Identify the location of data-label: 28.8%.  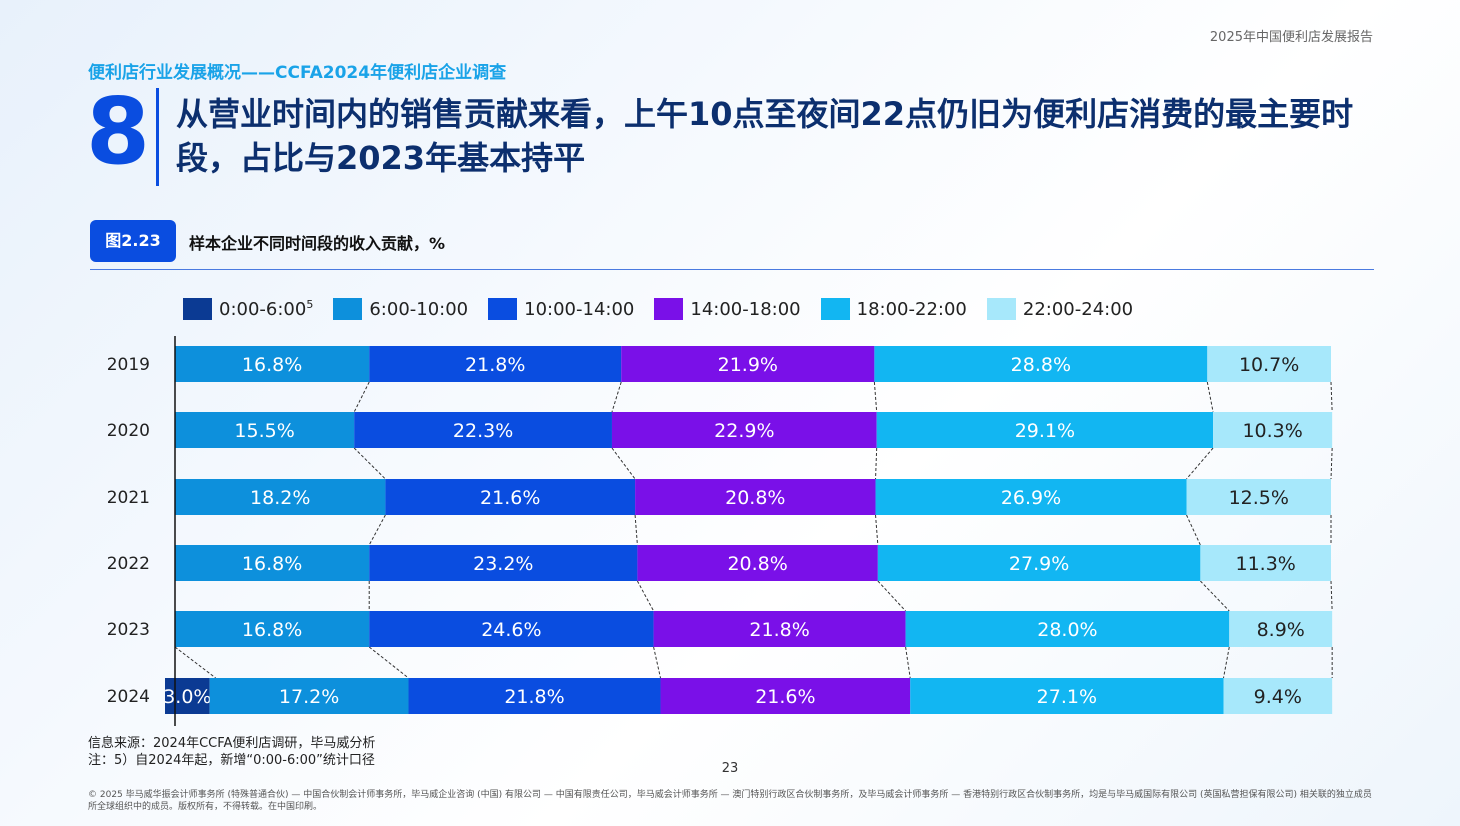
(1041, 365).